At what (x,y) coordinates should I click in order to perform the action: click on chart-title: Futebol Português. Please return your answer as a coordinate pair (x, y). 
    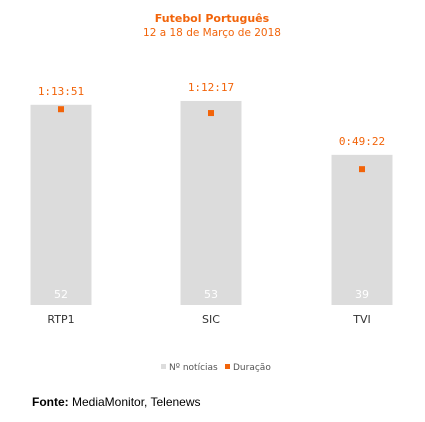
    Looking at the image, I should click on (212, 18).